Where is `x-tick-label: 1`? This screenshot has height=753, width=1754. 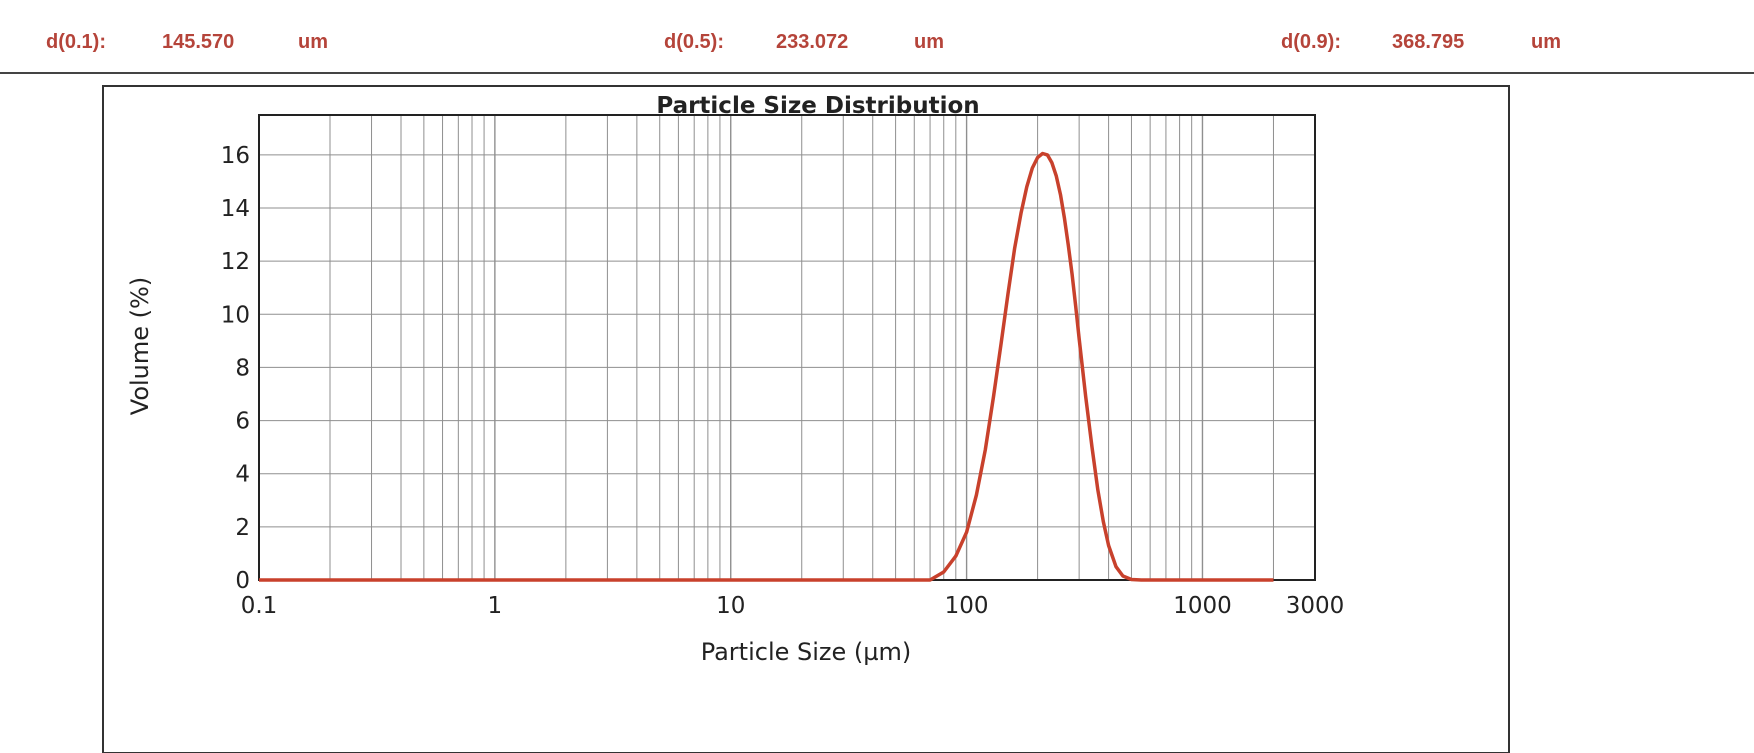
x-tick-label: 1 is located at coordinates (495, 606).